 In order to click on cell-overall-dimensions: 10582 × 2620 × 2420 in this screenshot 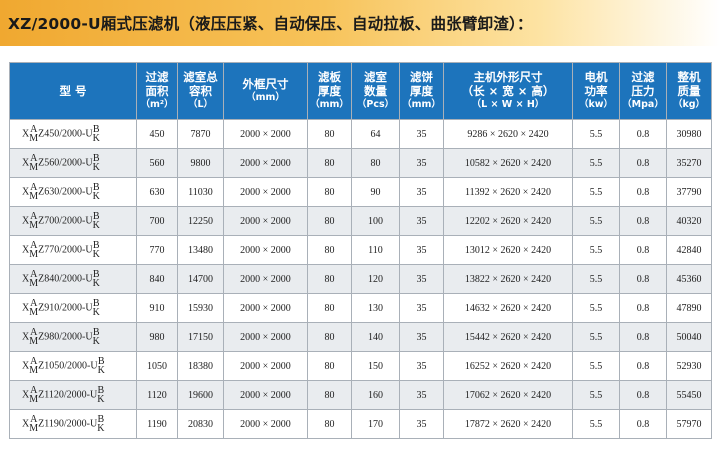, I will do `click(508, 163)`.